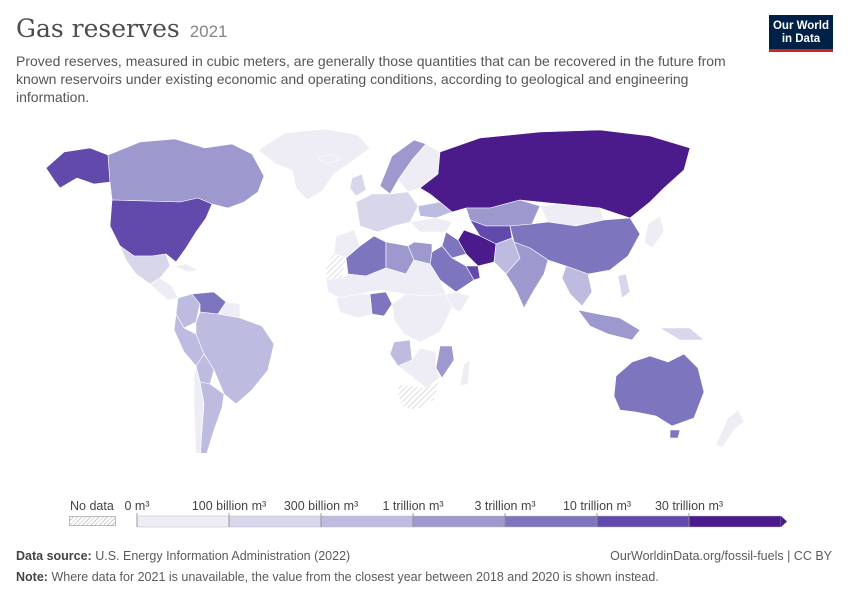 The image size is (850, 600). Describe the element at coordinates (675, 434) in the screenshot. I see `country-tasmania` at that location.